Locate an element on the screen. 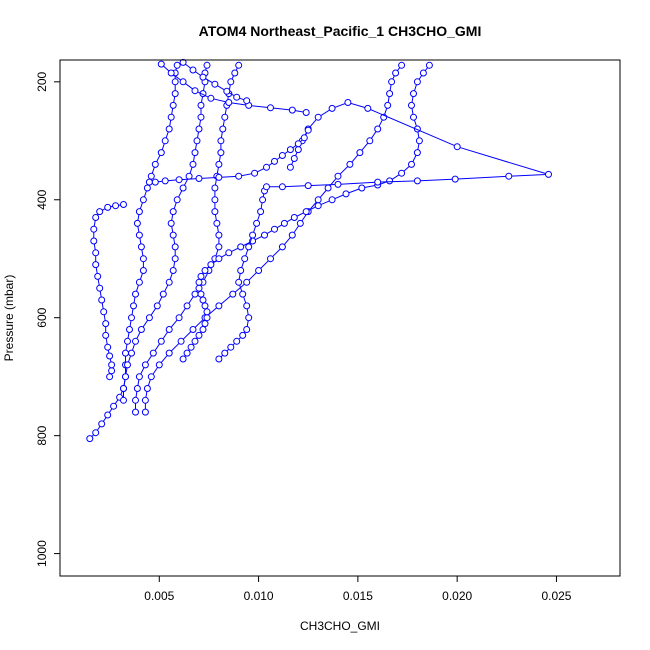 The image size is (650, 650). y-axis: 200 400 600 800 1000 is located at coordinates (47, 319).